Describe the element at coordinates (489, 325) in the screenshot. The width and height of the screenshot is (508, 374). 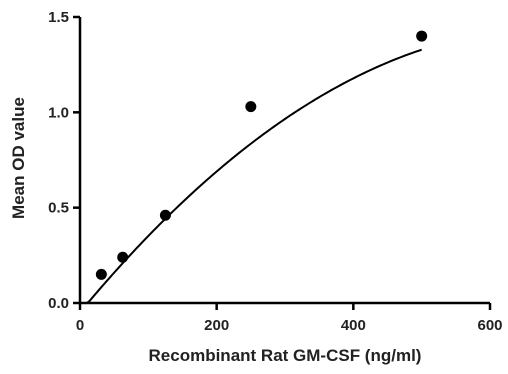
I see `x-tick-label: 600` at that location.